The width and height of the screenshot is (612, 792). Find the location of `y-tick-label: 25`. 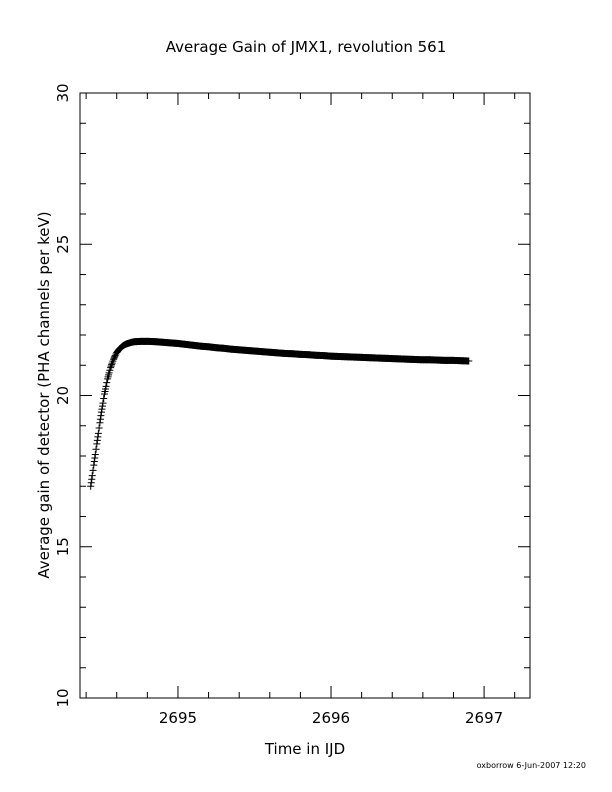

y-tick-label: 25 is located at coordinates (63, 244).